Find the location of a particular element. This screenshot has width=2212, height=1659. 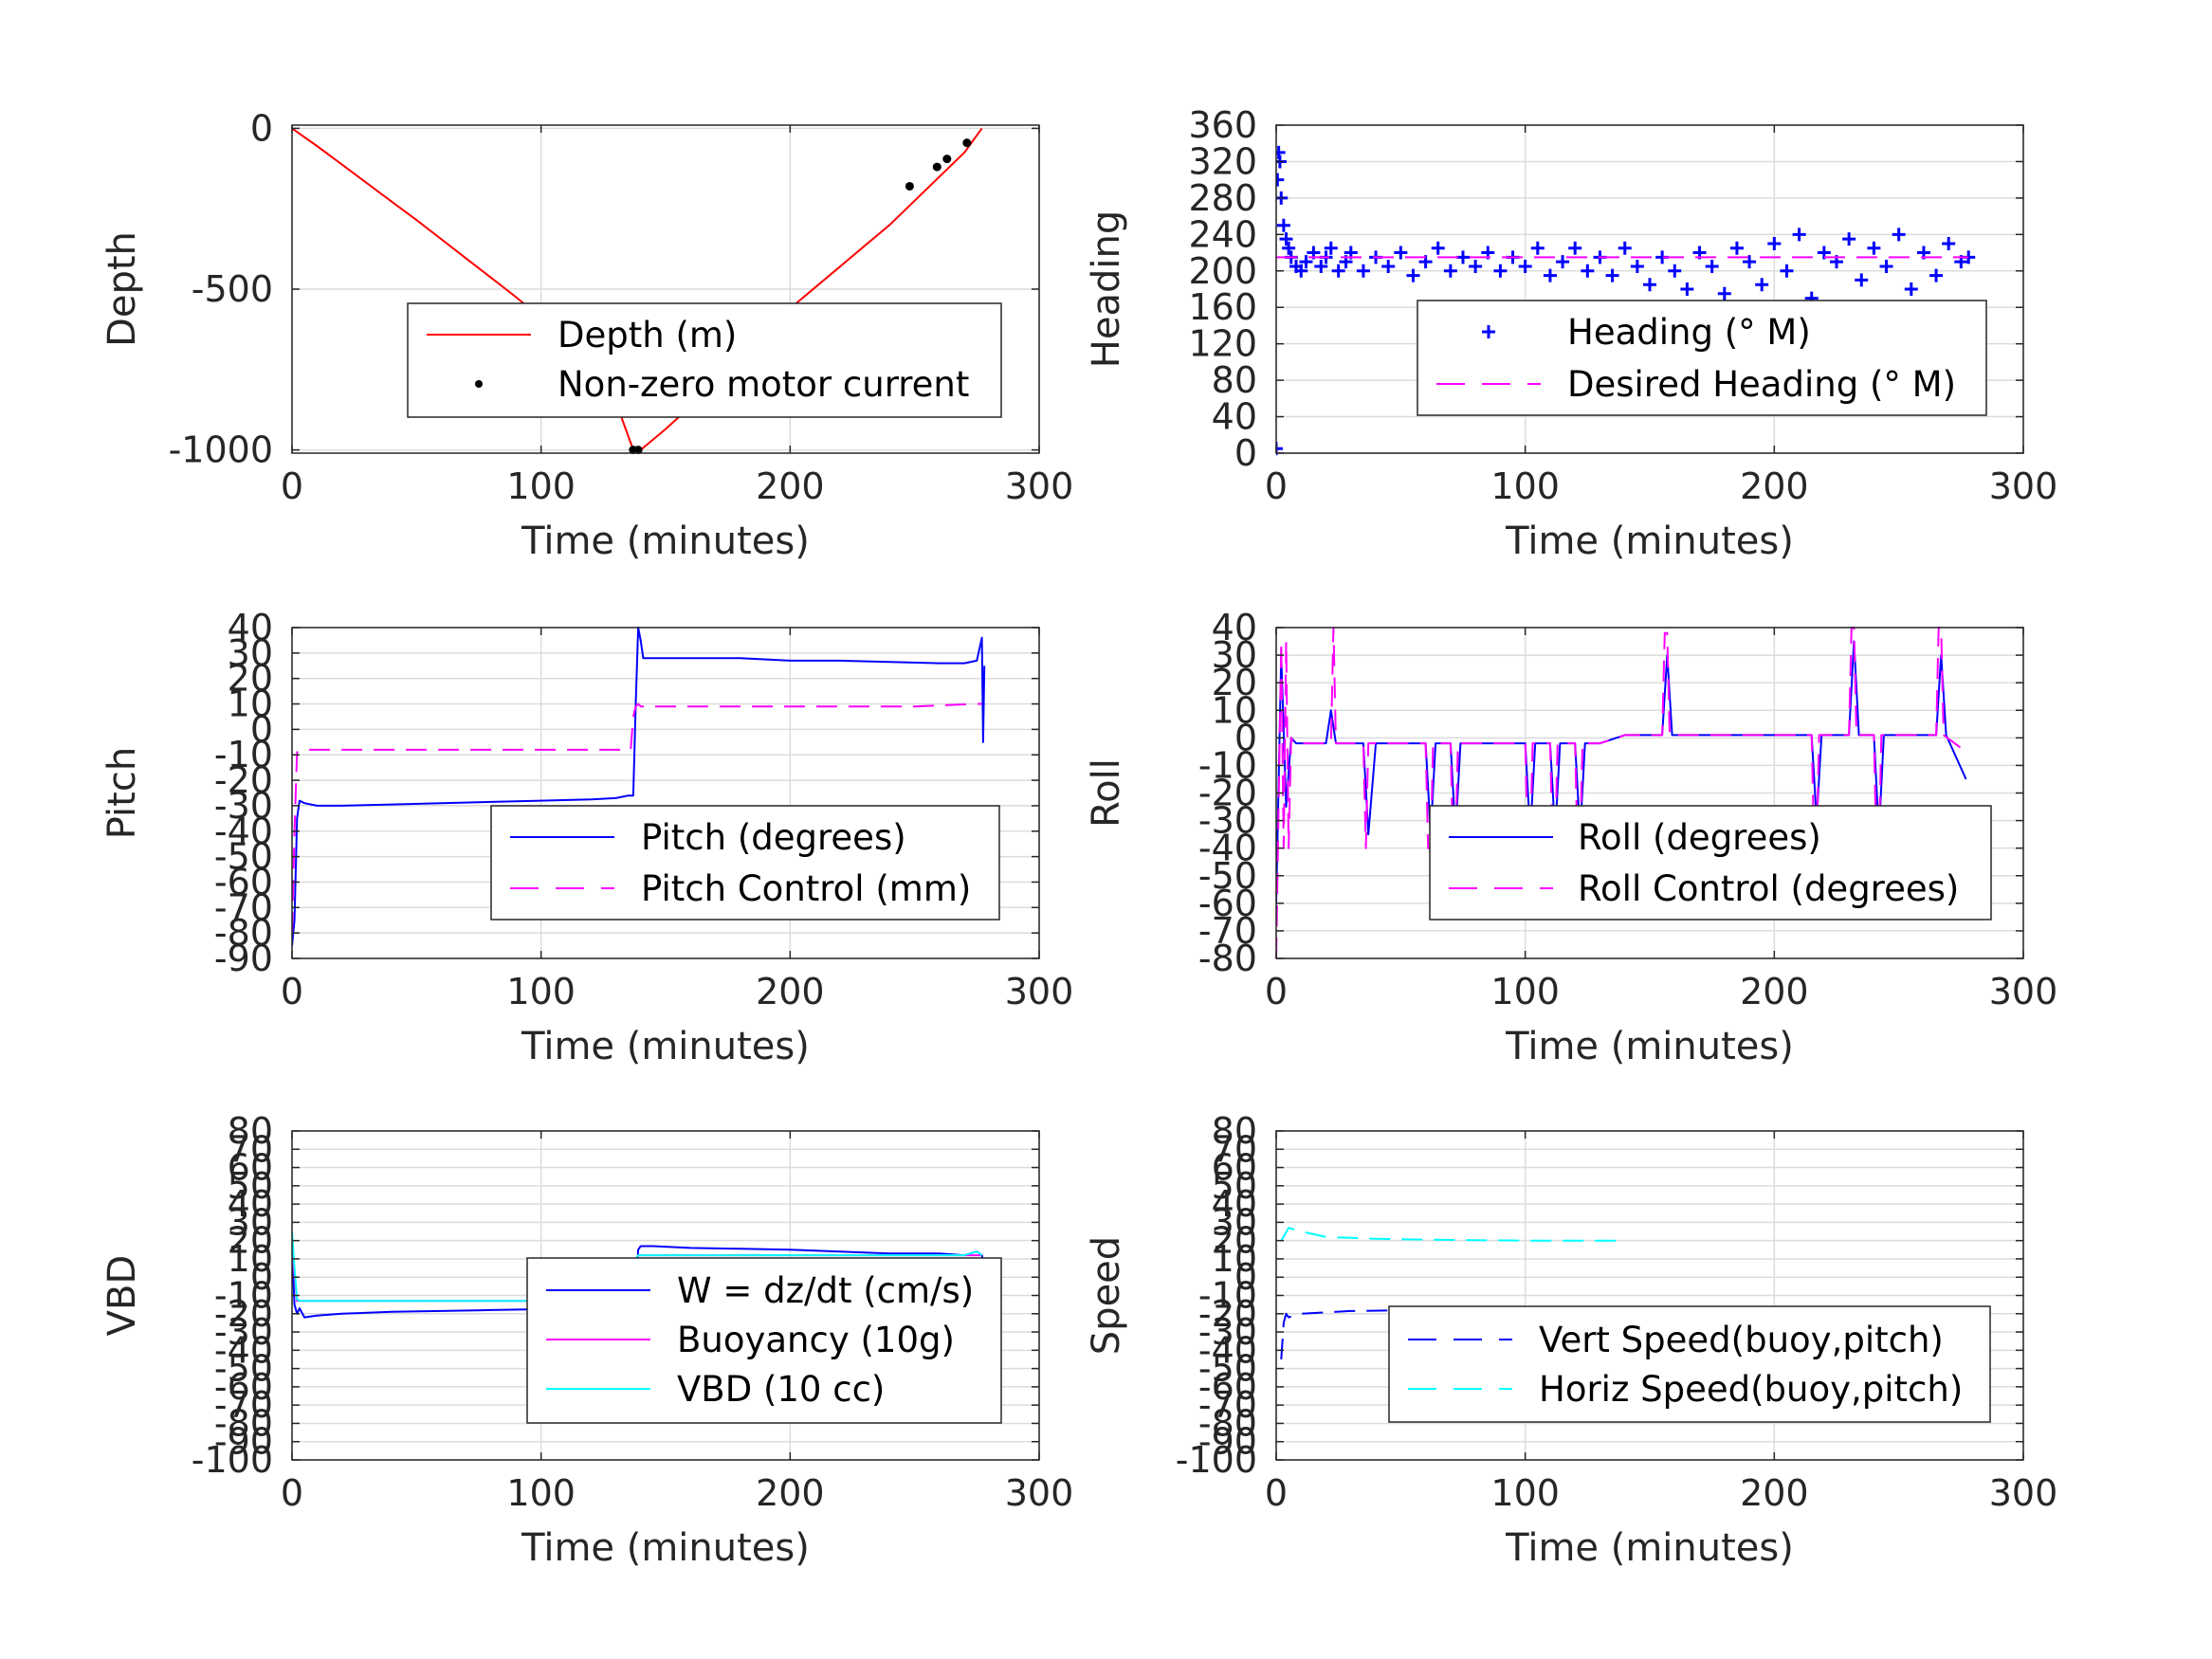

y-tick-label: -100 is located at coordinates (1216, 1460).